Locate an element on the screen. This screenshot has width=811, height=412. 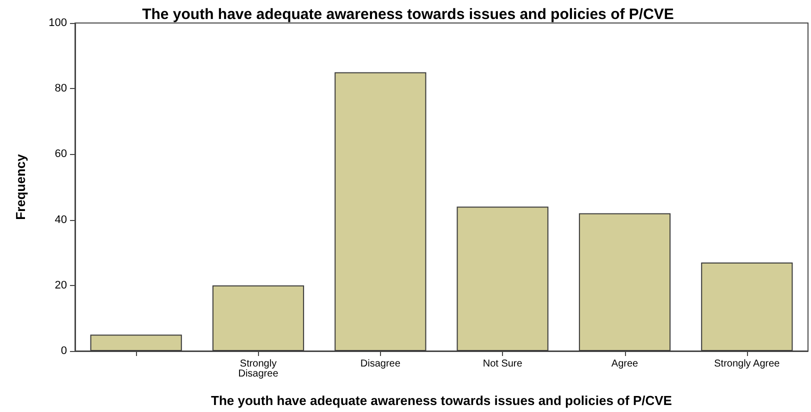
y-tick-label: 20 is located at coordinates (60, 285).